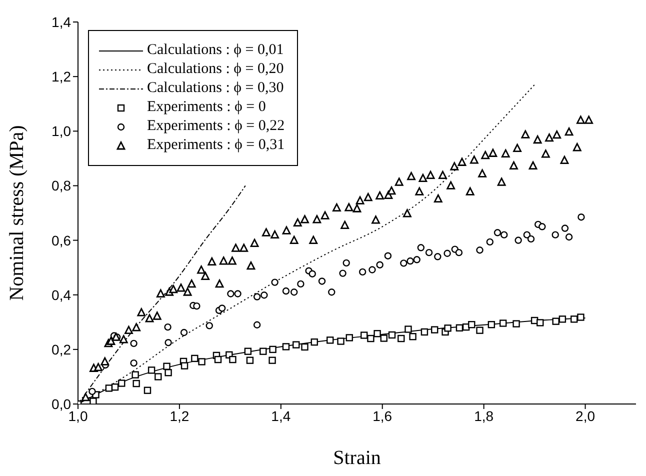 This screenshot has height=476, width=646. Describe the element at coordinates (215, 88) in the screenshot. I see `legend-label: Calculations : ϕ = 0,30` at that location.